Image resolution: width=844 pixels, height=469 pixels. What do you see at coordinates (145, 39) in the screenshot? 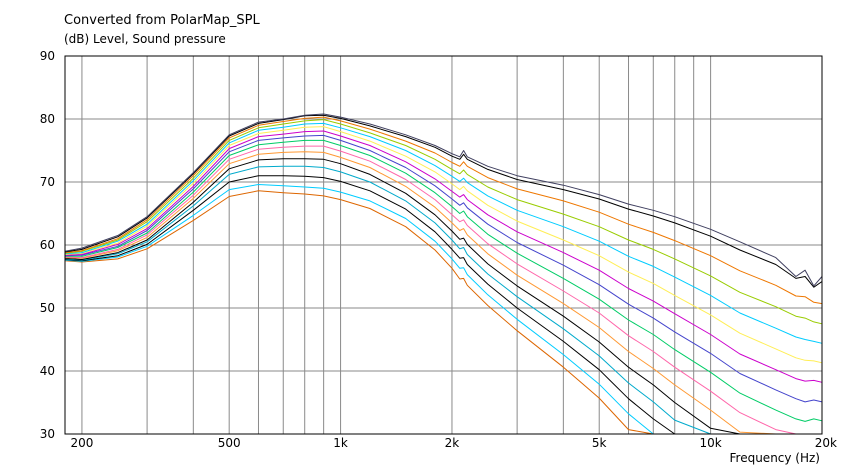
I see `y-axis-label: (dB) Level, Sound pressure` at bounding box center [145, 39].